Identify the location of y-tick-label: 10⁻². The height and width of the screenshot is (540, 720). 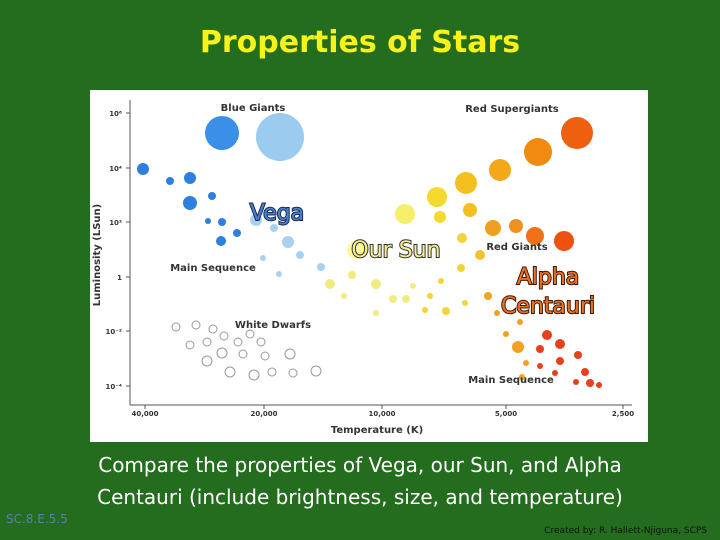
(113, 332).